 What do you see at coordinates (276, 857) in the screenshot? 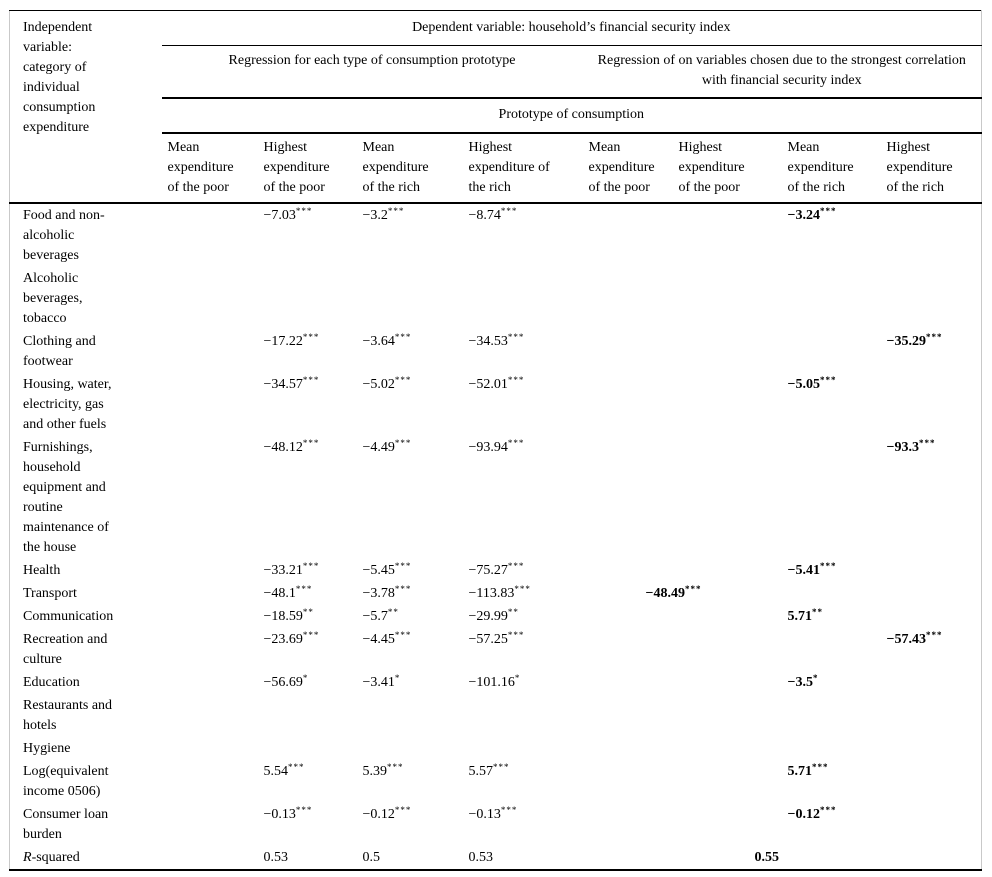
I see `value-cell: 0.53` at bounding box center [276, 857].